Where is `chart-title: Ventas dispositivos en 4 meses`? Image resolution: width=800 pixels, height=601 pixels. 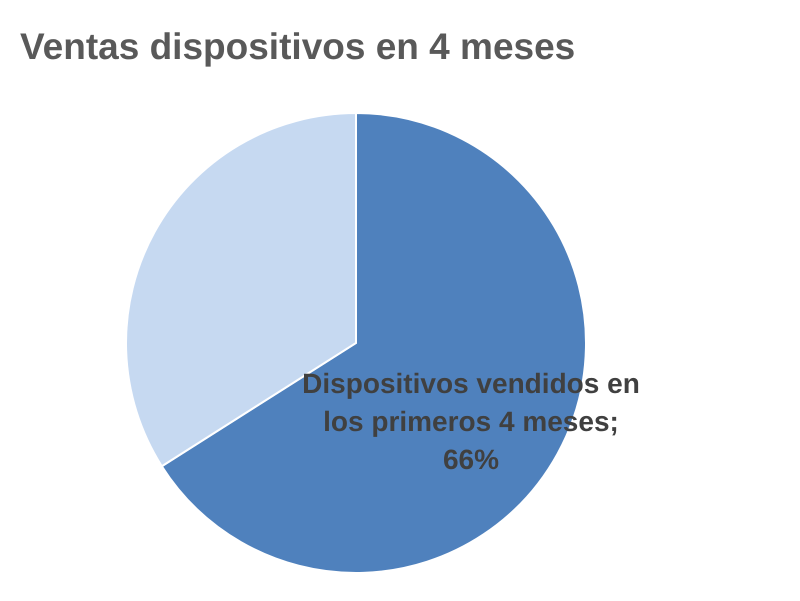
chart-title: Ventas dispositivos en 4 meses is located at coordinates (298, 47).